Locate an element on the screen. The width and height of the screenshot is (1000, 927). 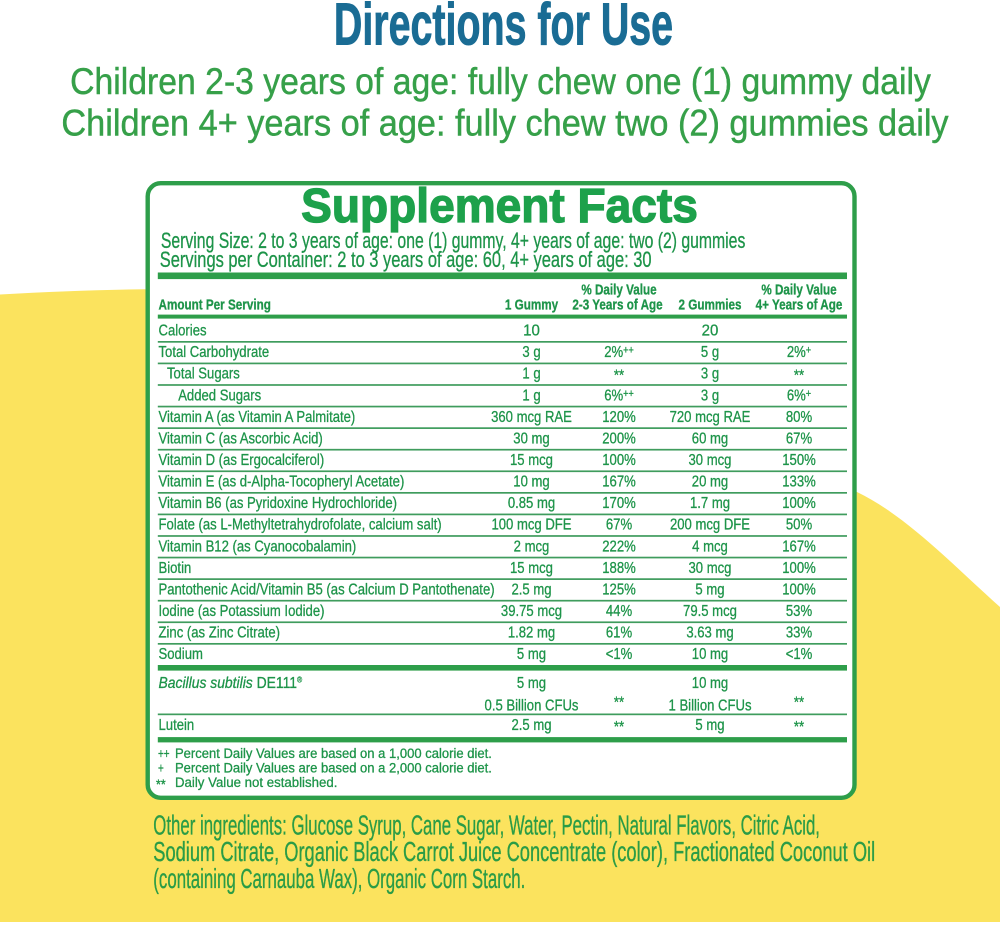
svg-text: 2 Gummies is located at coordinates (709, 304).